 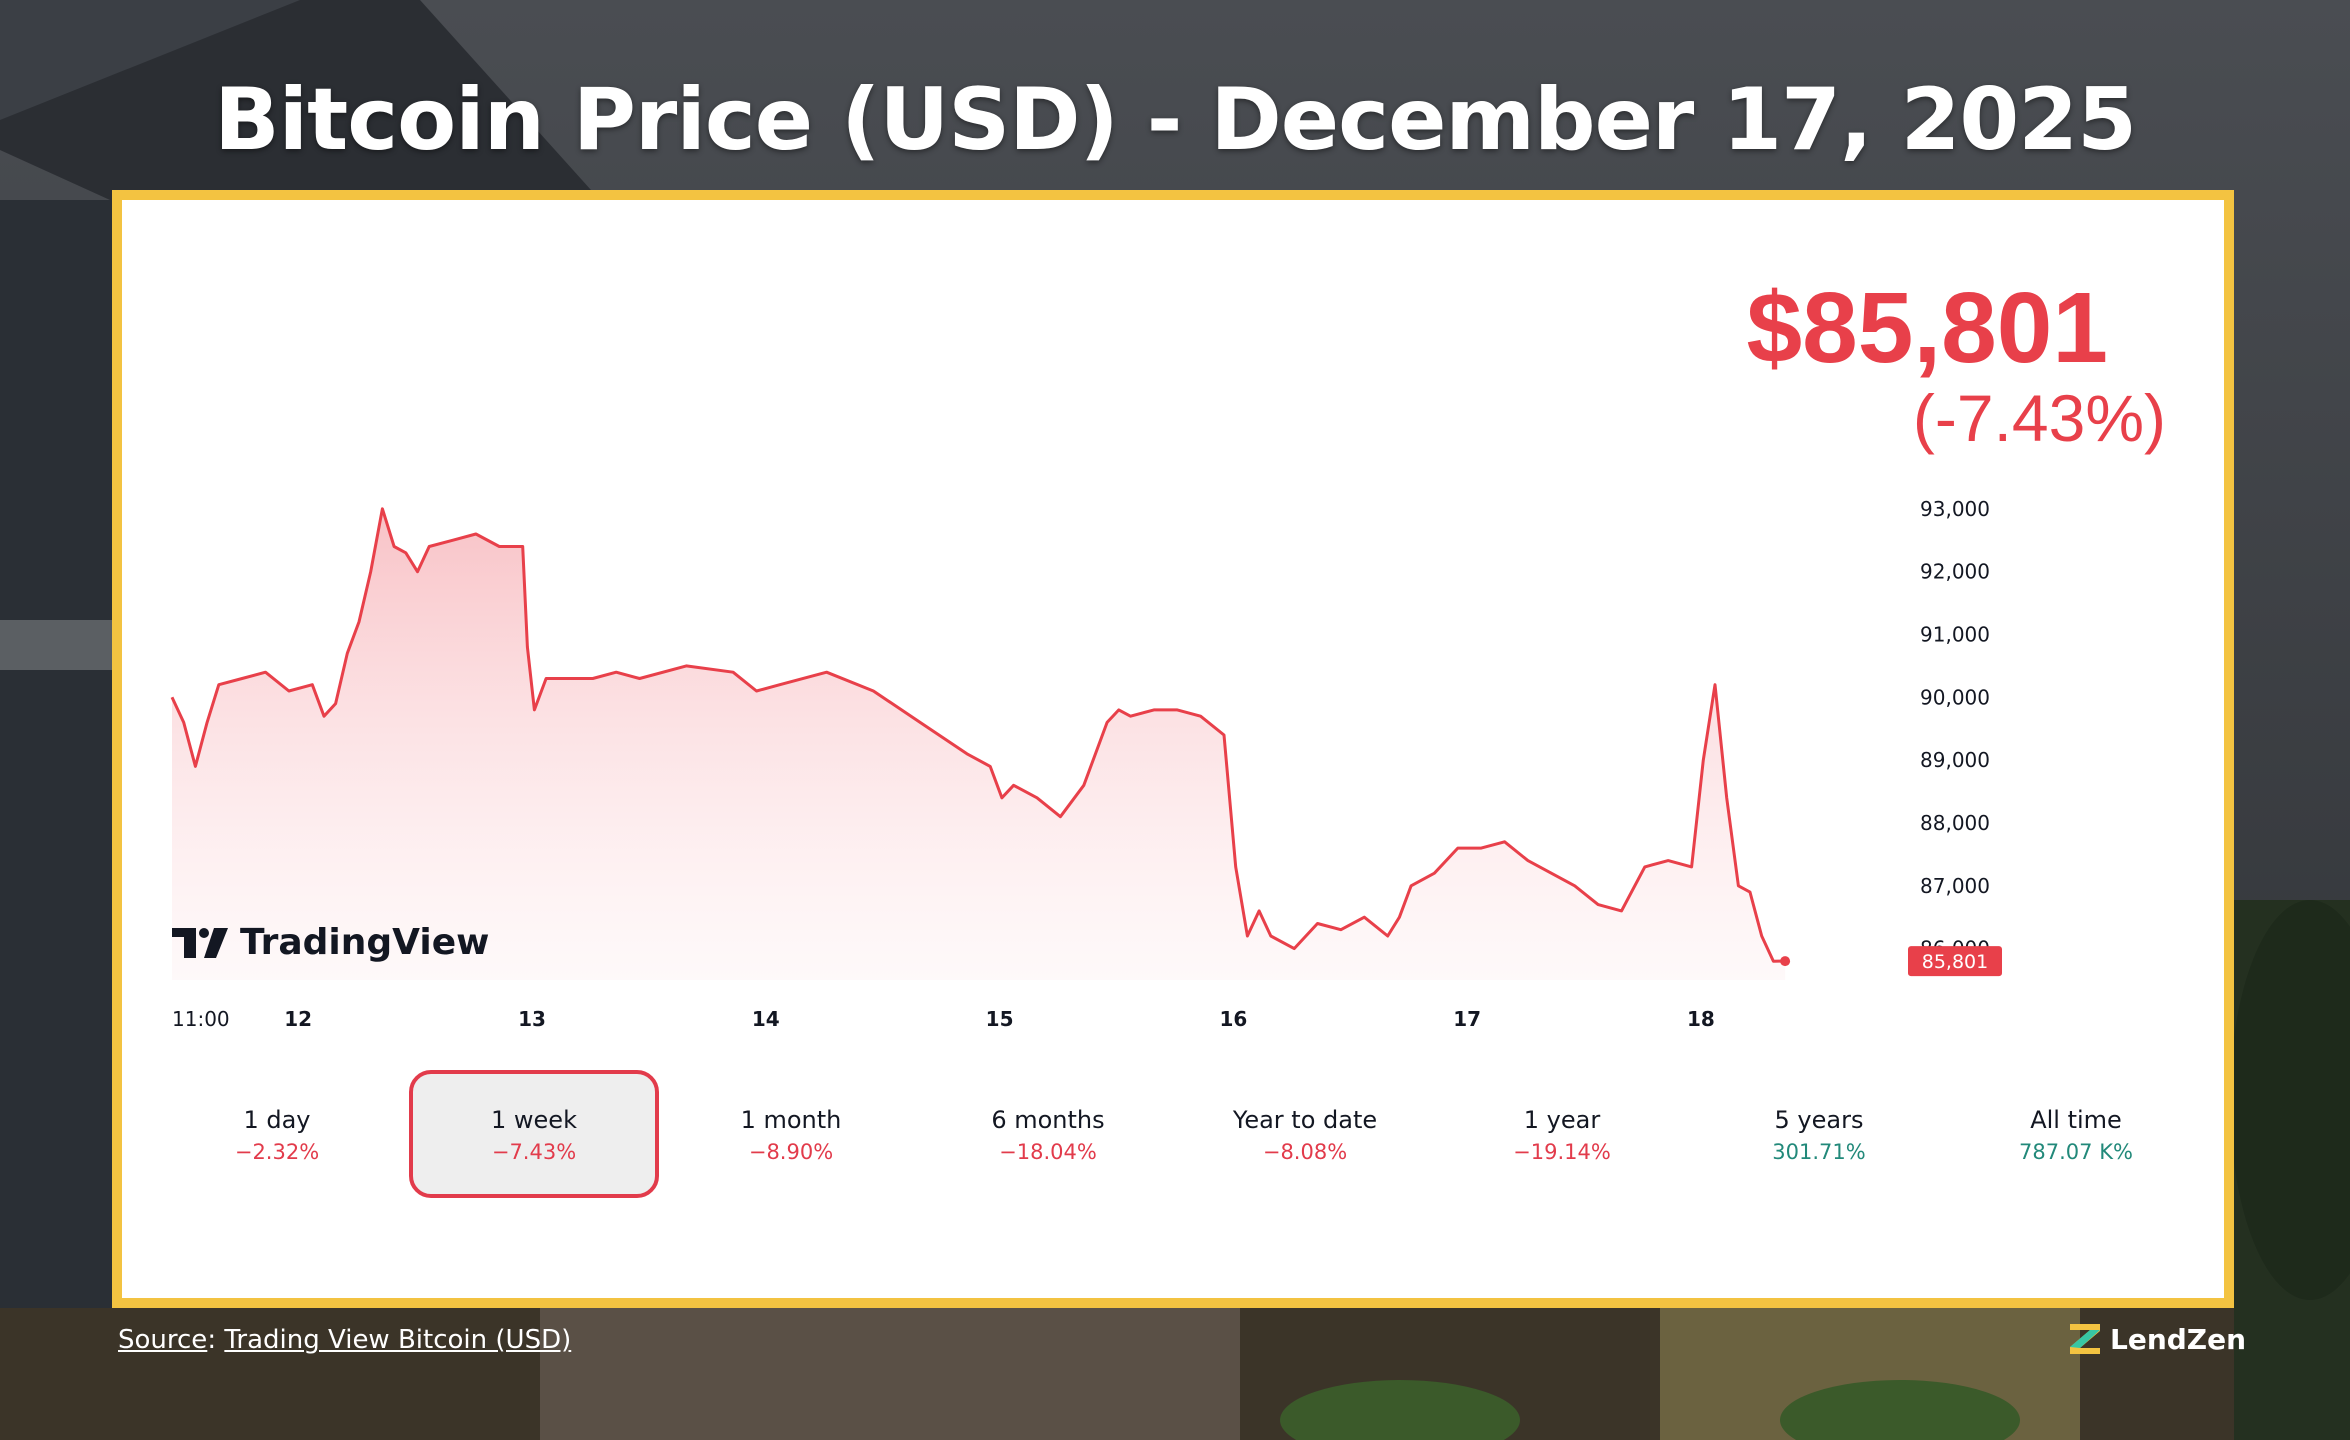 What do you see at coordinates (1819, 1152) in the screenshot?
I see `period-change: 301.71%` at bounding box center [1819, 1152].